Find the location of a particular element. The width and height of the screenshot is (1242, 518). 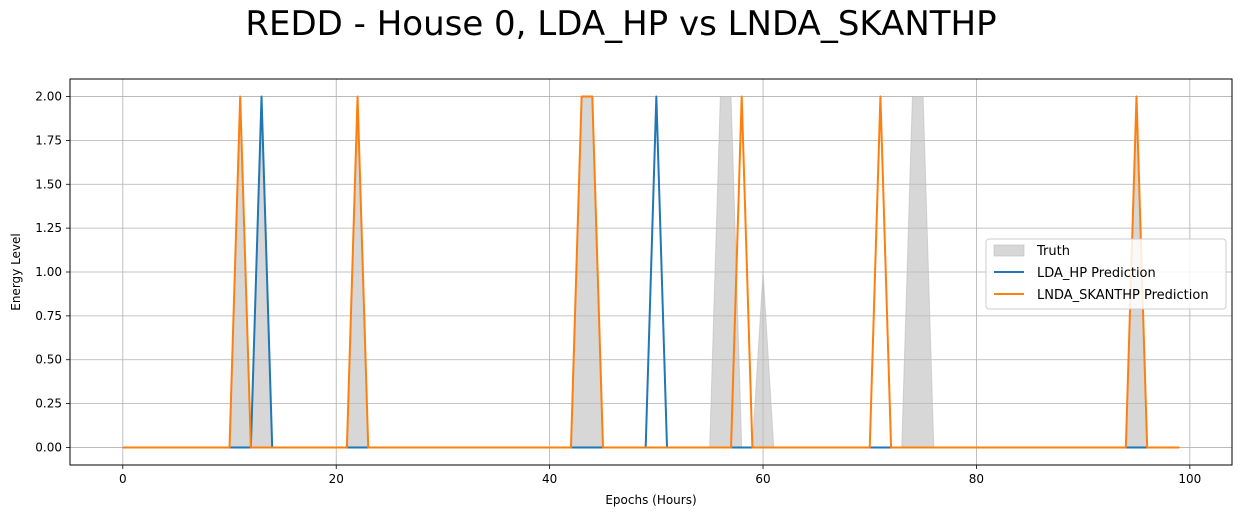

legend-entry-label: Truth is located at coordinates (1053, 251).